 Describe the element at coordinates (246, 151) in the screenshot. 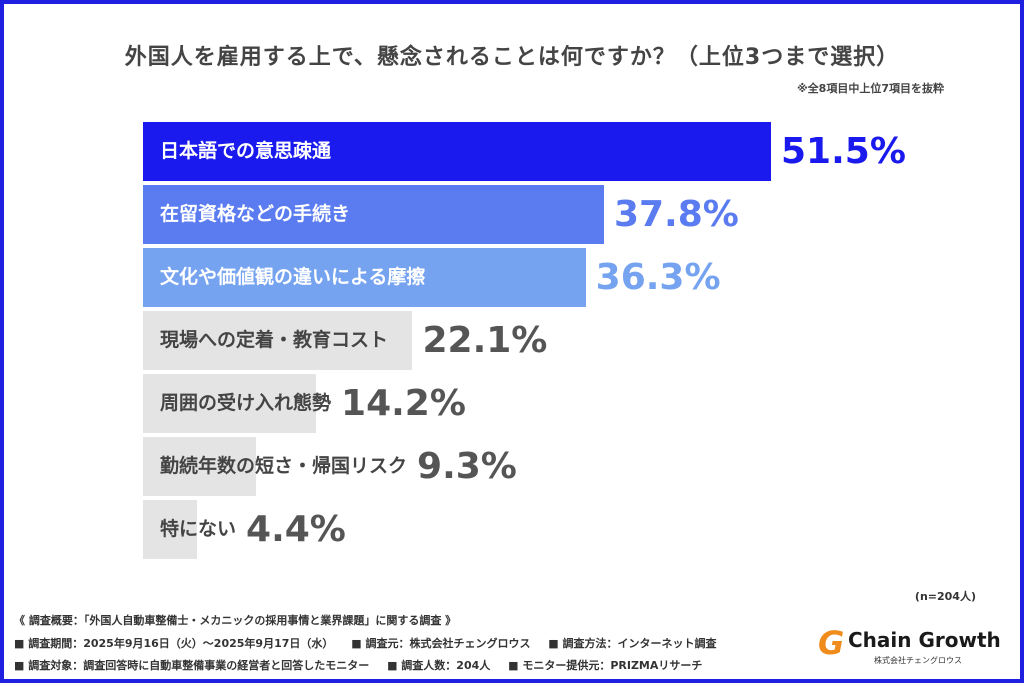

I see `bar-label: 日本語での意思疎通` at that location.